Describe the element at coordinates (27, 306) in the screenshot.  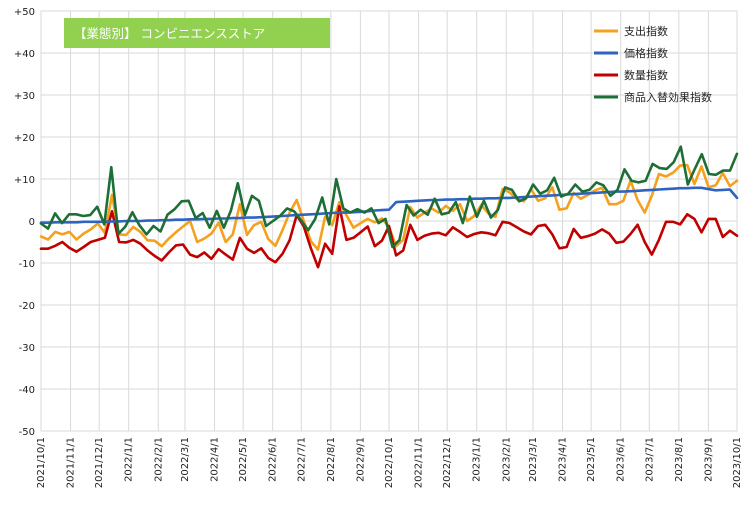
I see `y-tick-label: -20` at that location.